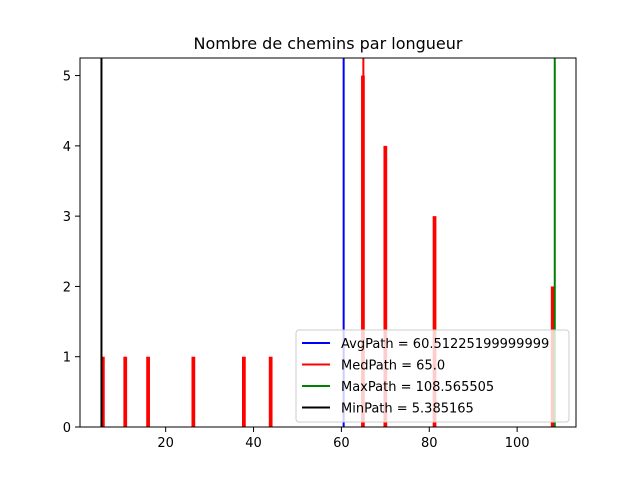  I want to click on y-tick-label: 3, so click(67, 217).